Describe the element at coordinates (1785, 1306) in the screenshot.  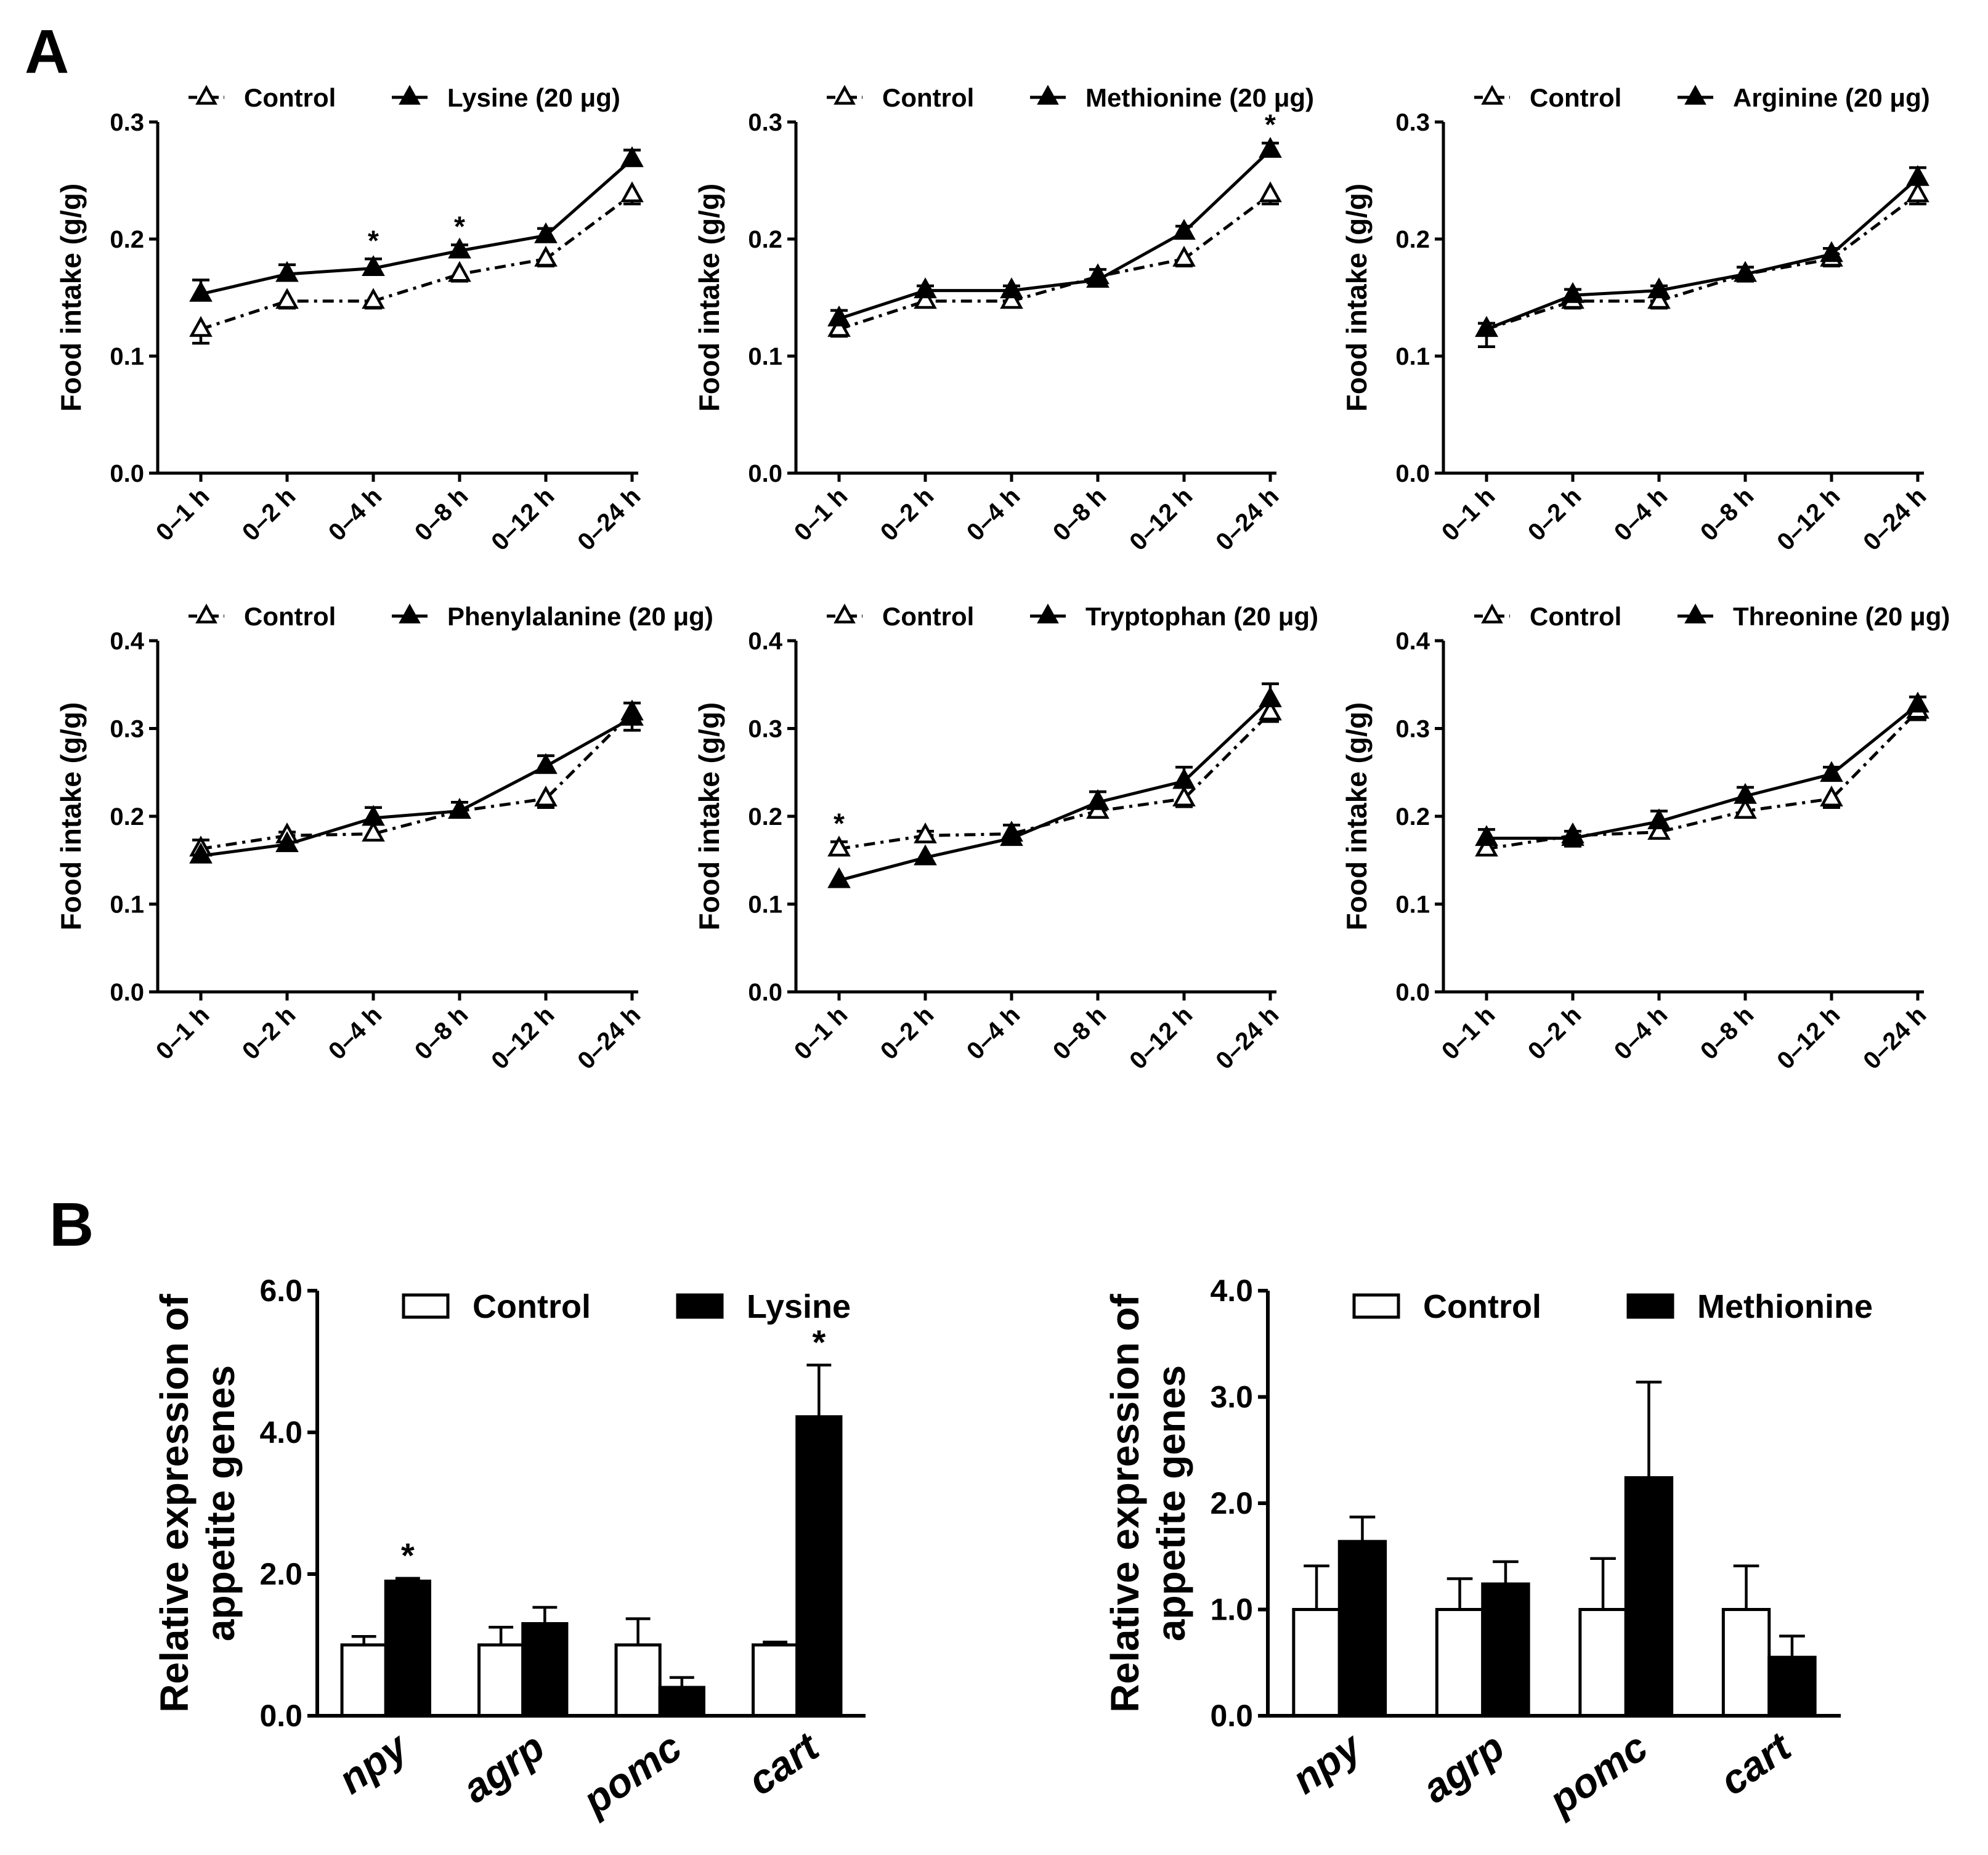
I see `legend-label-treatment: Methionine` at that location.